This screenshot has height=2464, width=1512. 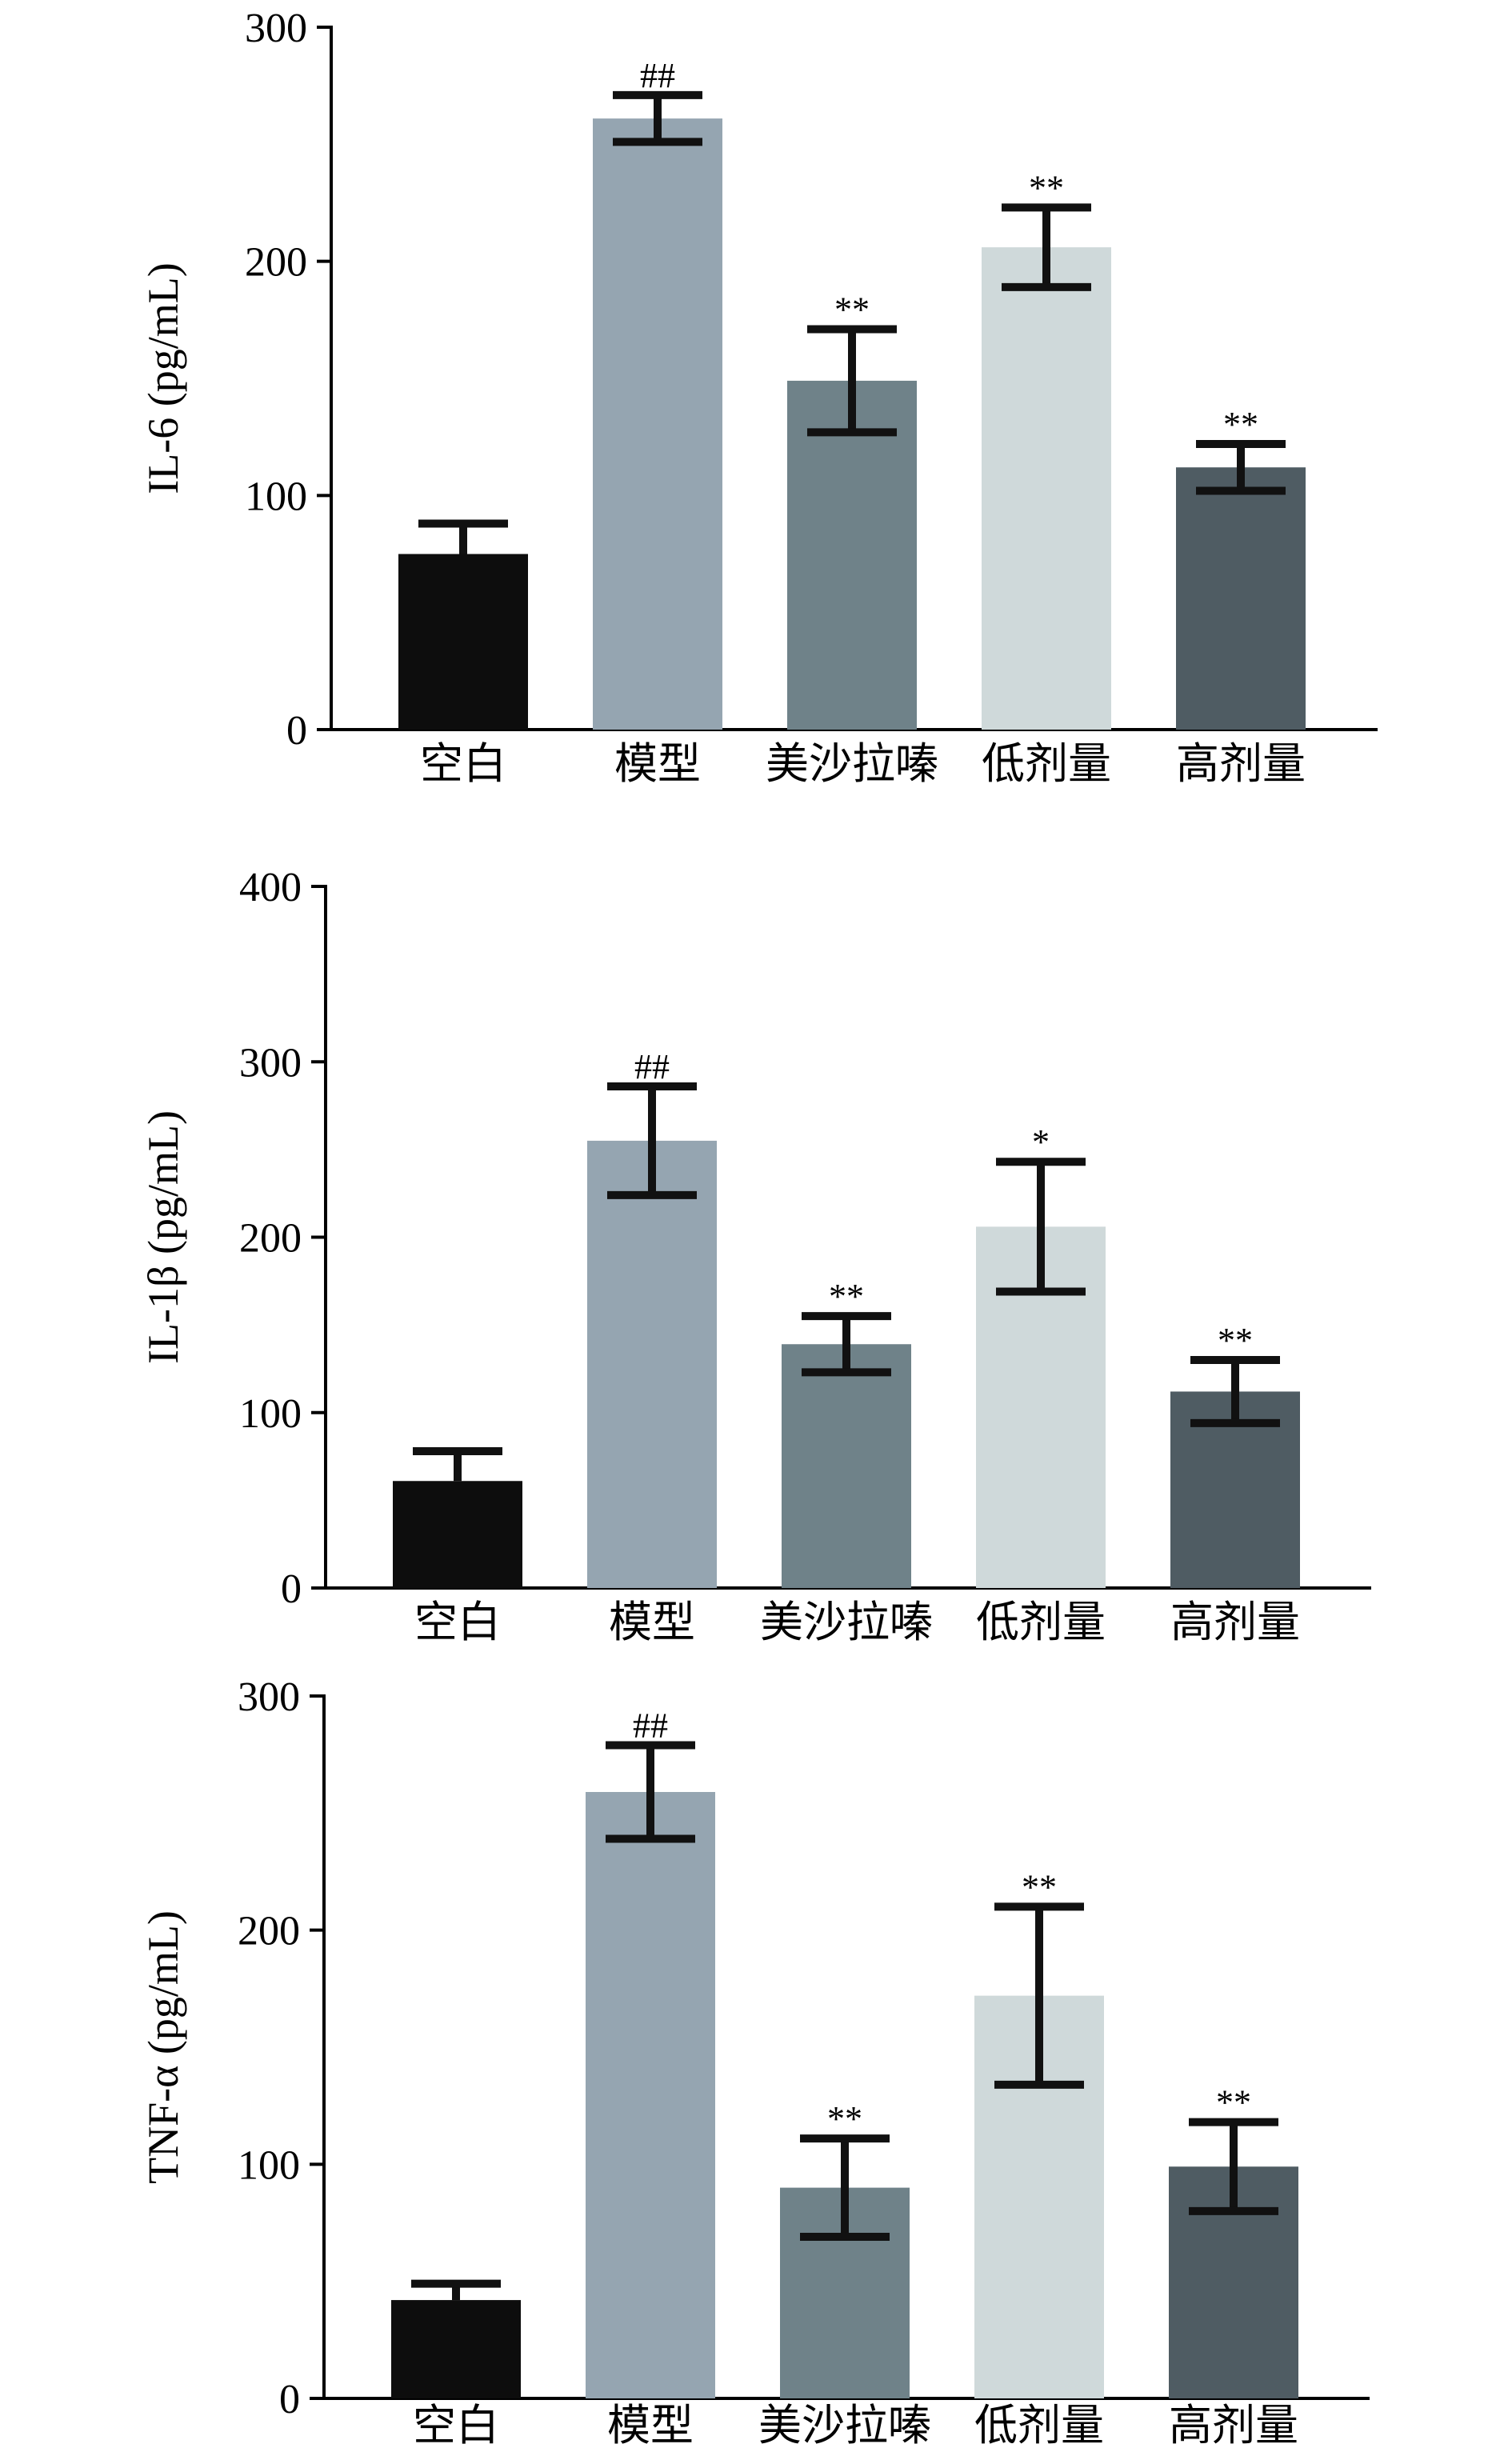 I want to click on y-axis-label: IL-6 (pg/mL), so click(x=163, y=378).